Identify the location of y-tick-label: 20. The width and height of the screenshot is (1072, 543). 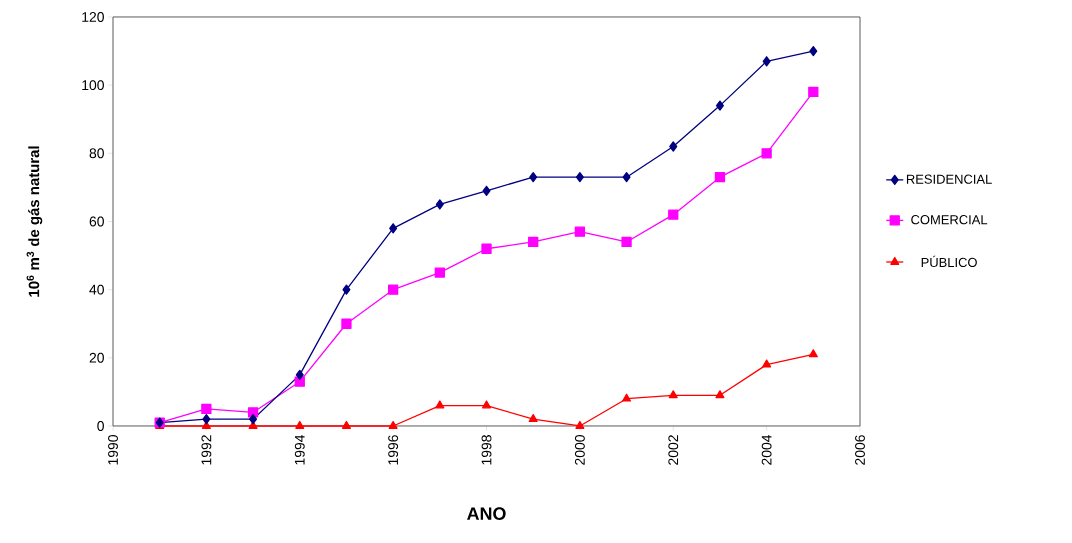
(96, 357).